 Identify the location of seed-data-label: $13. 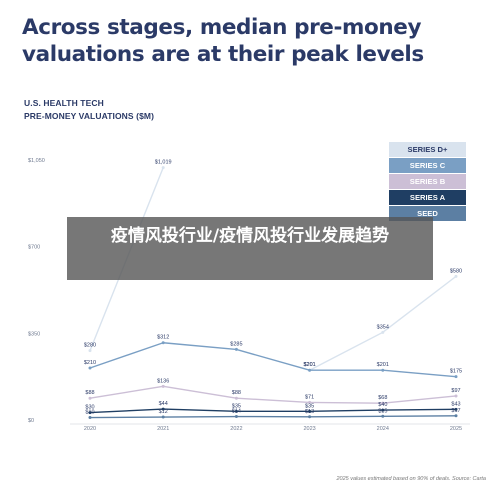
(309, 412).